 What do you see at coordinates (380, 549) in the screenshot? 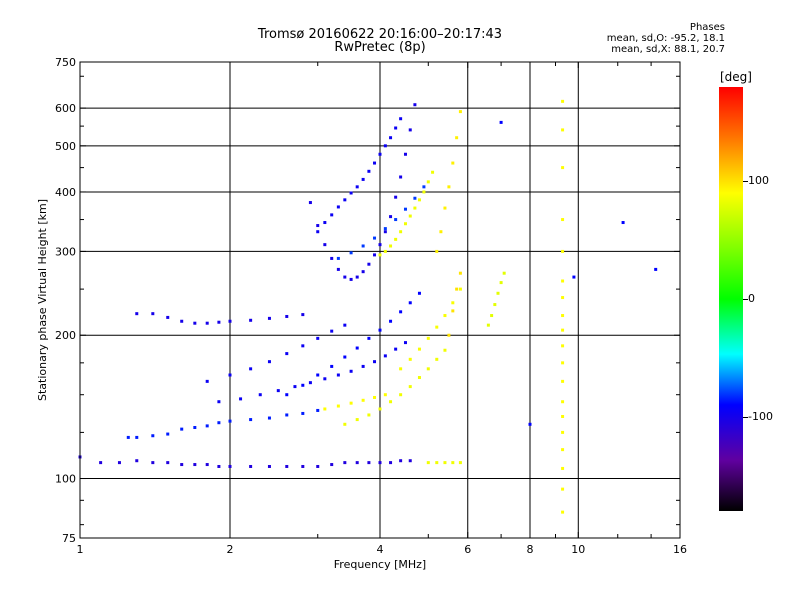
I see `x-tick-label: 4` at bounding box center [380, 549].